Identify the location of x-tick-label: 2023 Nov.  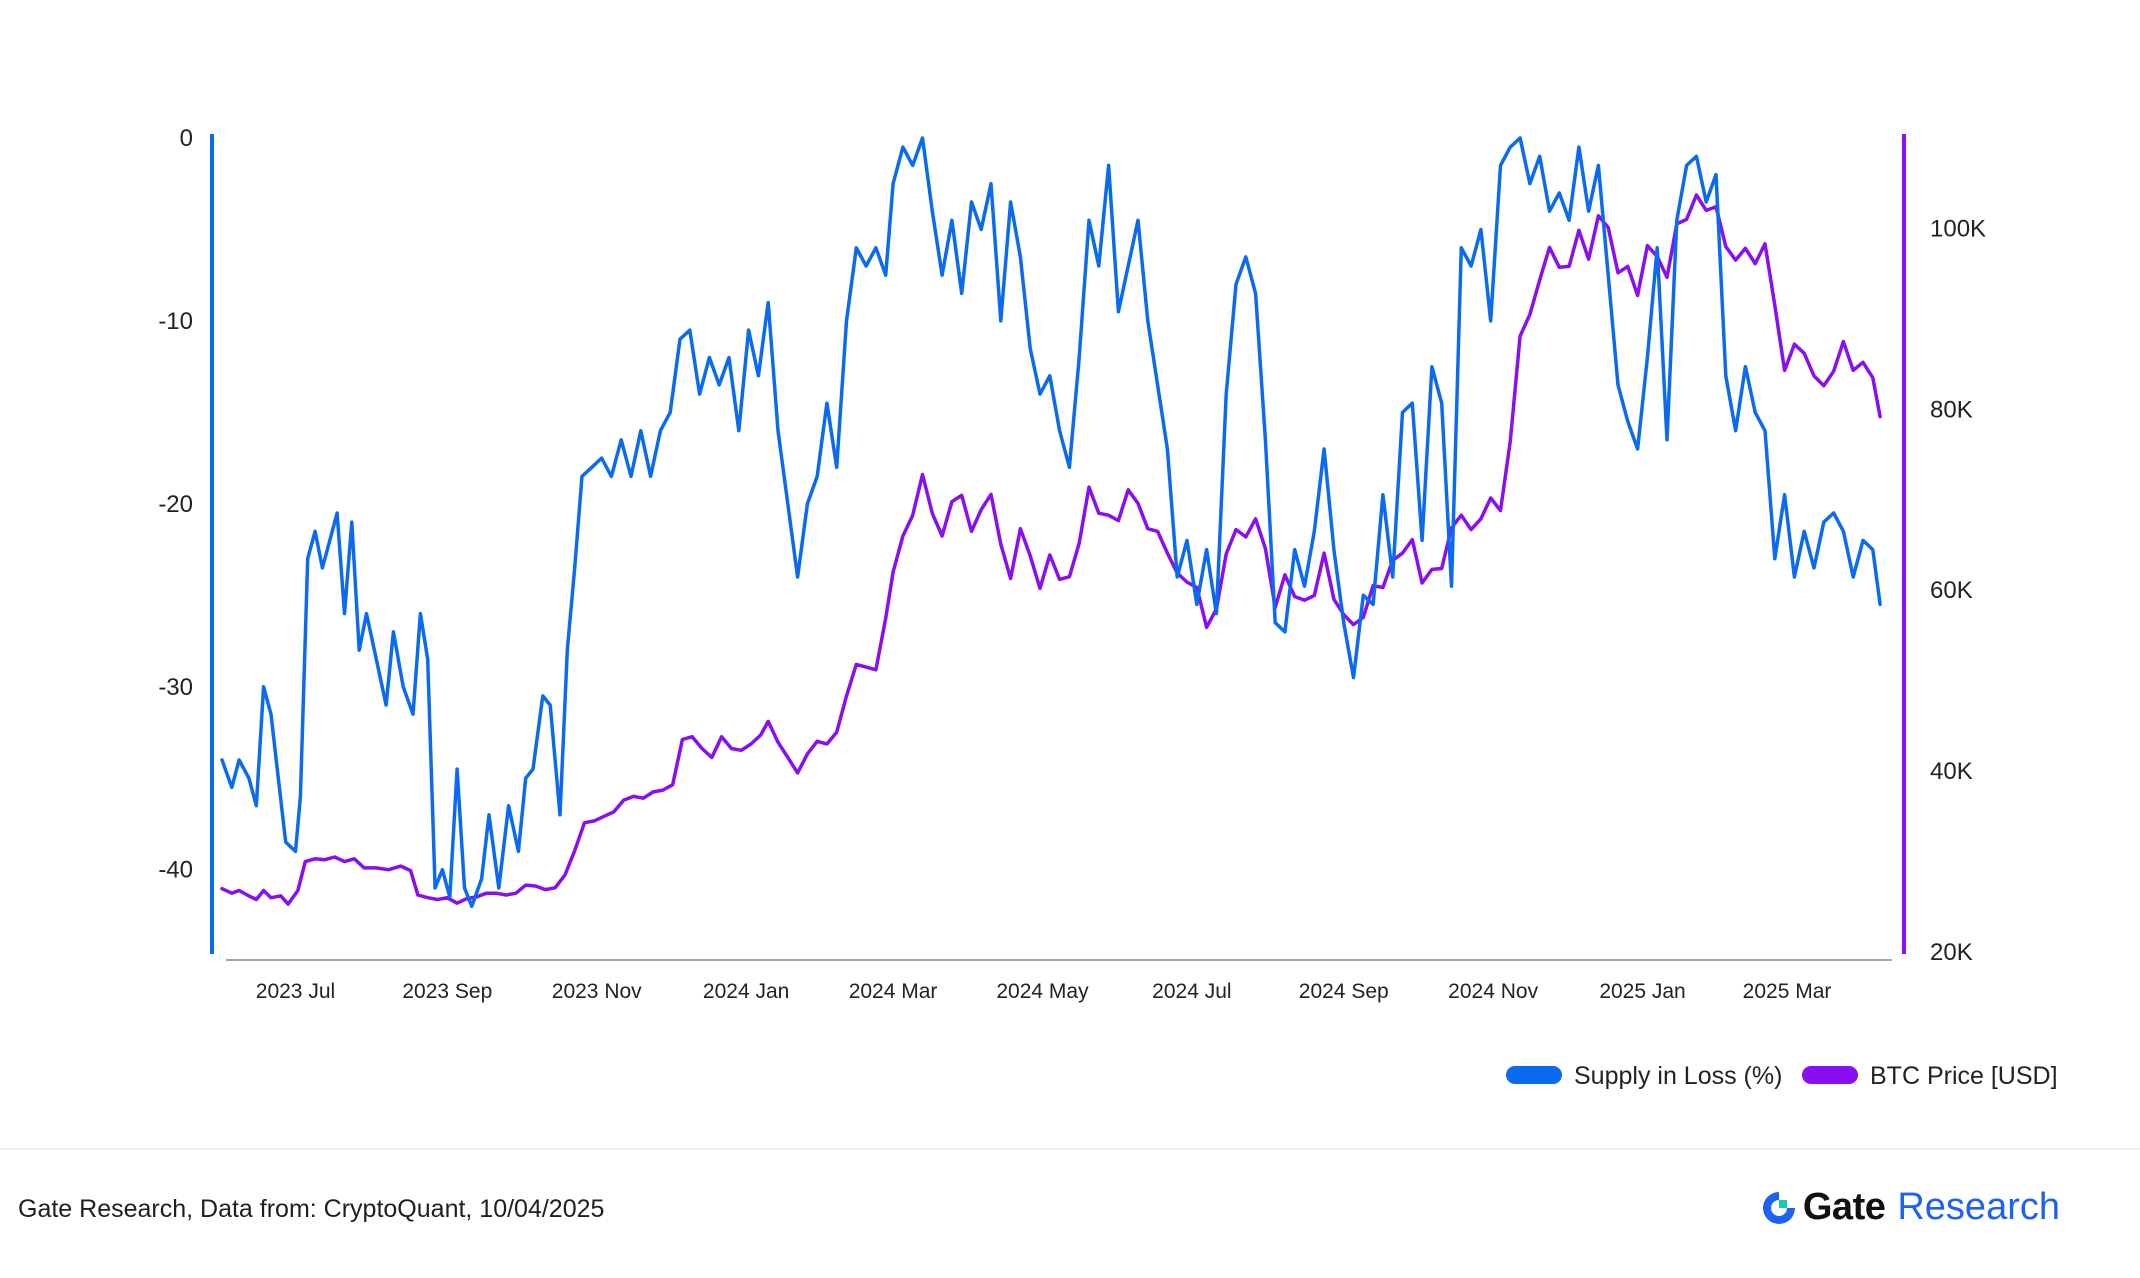
(597, 991).